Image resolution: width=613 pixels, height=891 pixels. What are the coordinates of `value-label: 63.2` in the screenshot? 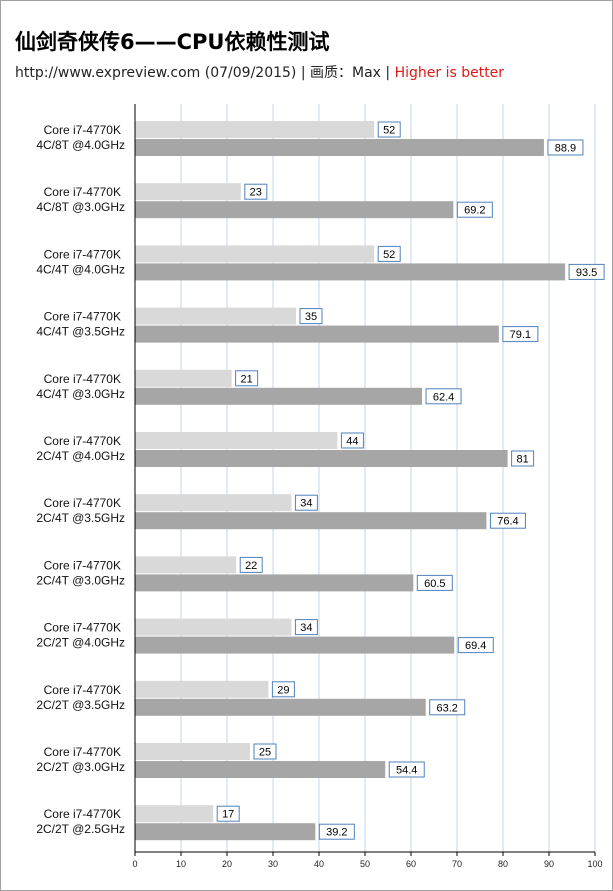 It's located at (447, 708).